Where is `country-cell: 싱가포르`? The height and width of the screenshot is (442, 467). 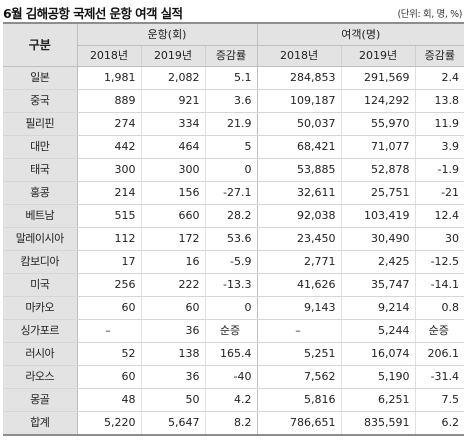 country-cell: 싱가포르 is located at coordinates (40, 331).